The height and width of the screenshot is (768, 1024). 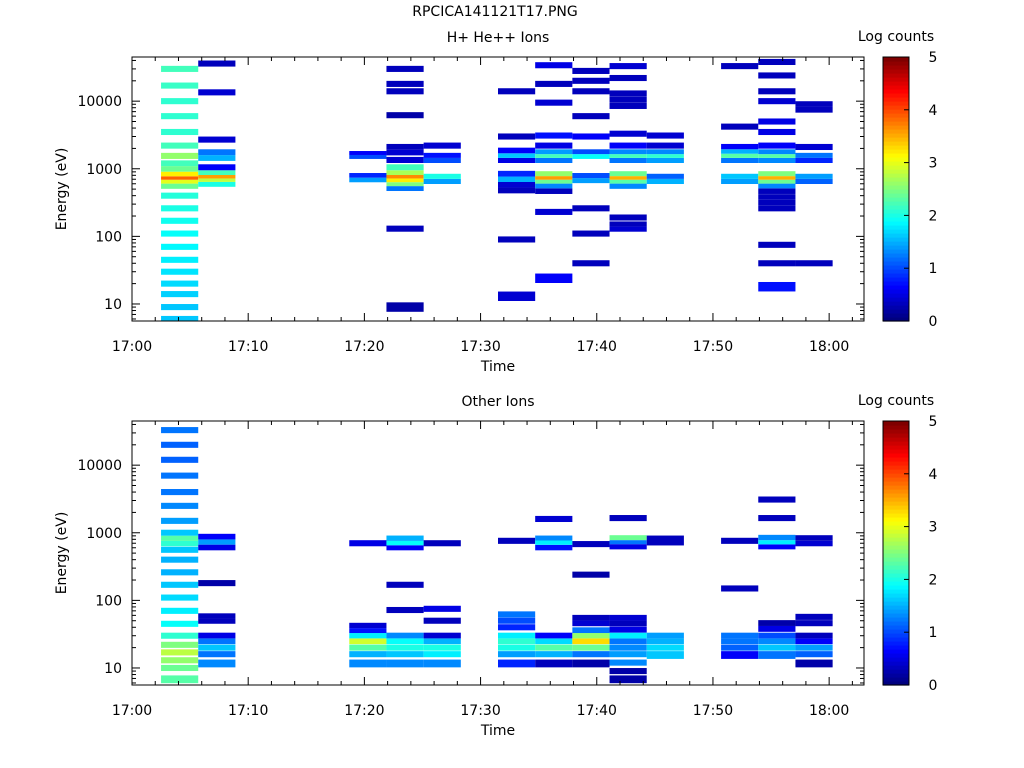 What do you see at coordinates (108, 237) in the screenshot?
I see `y-tick-label: 100` at bounding box center [108, 237].